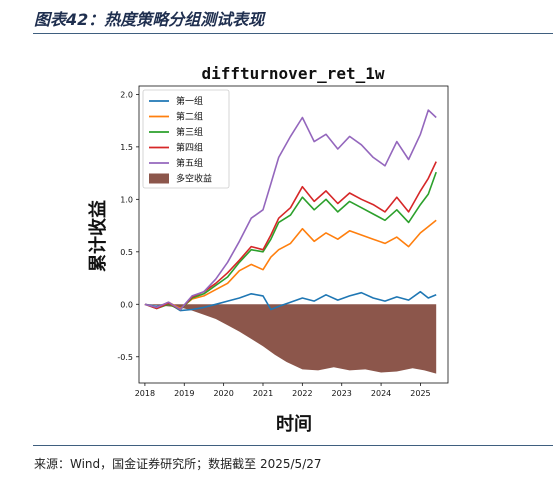 The image size is (557, 477). What do you see at coordinates (293, 33) in the screenshot?
I see `header-rule` at bounding box center [293, 33].